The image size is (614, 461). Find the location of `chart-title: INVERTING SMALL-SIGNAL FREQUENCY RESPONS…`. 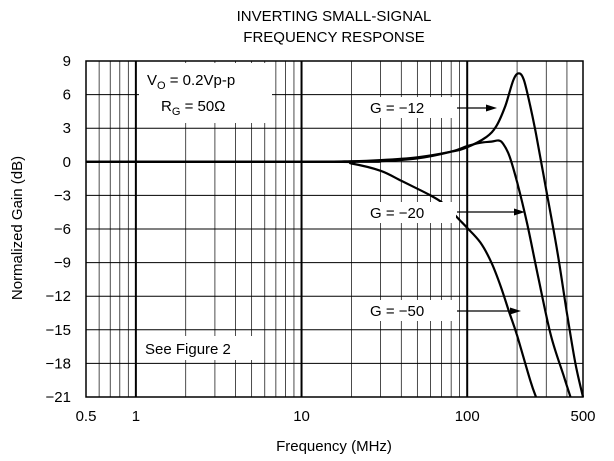

chart-title: INVERTING SMALL-SIGNAL FREQUENCY RESPONS… is located at coordinates (334, 27).